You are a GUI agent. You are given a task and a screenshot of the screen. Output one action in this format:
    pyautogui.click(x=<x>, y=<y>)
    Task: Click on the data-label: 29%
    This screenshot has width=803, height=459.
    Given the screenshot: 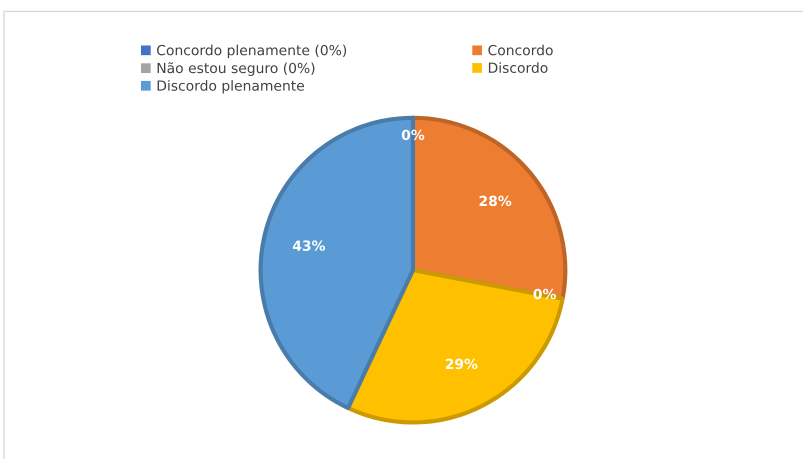 What is the action you would take?
    pyautogui.click(x=462, y=364)
    